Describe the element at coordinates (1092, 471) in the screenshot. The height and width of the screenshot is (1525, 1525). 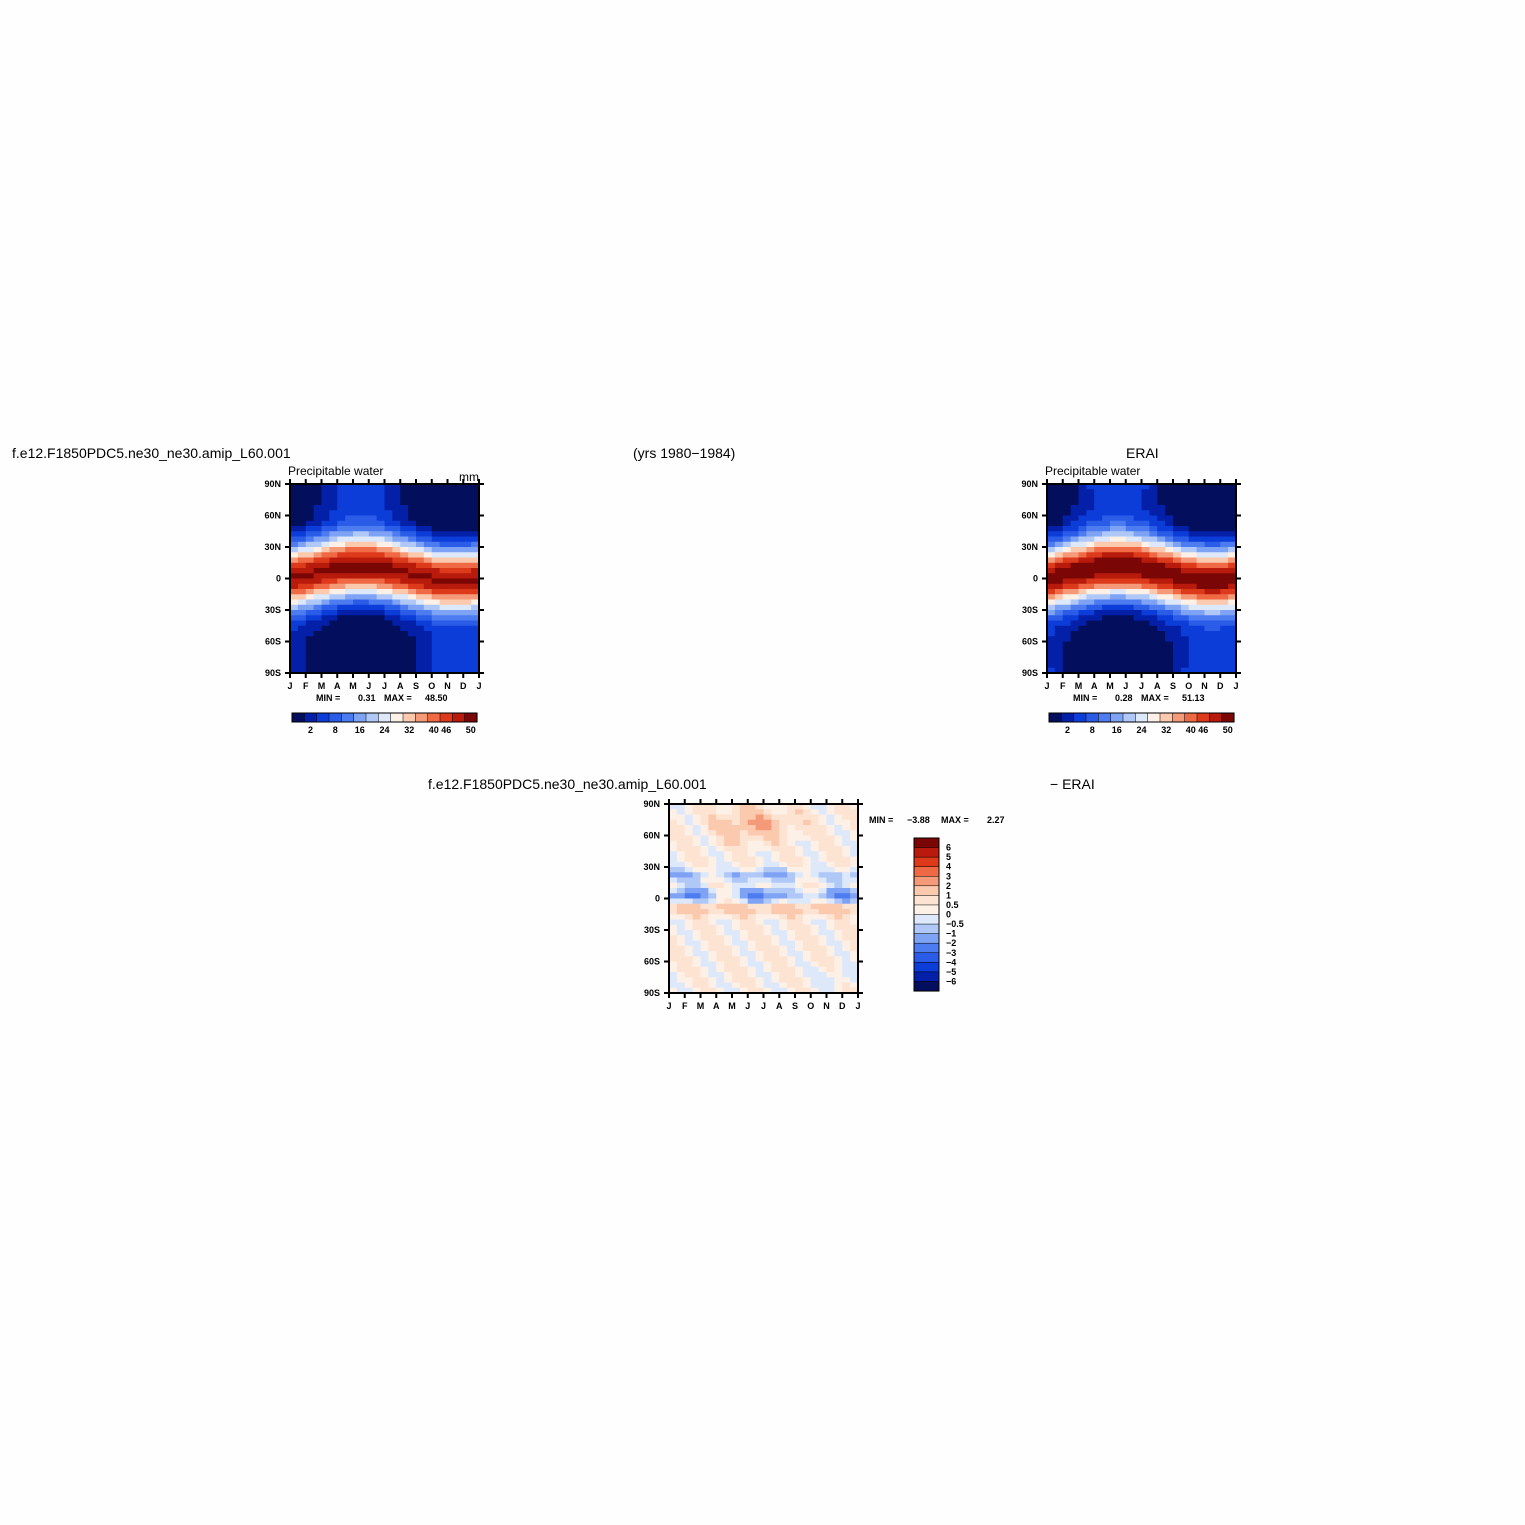
I see `obs-panel-title: Precipitable water` at that location.